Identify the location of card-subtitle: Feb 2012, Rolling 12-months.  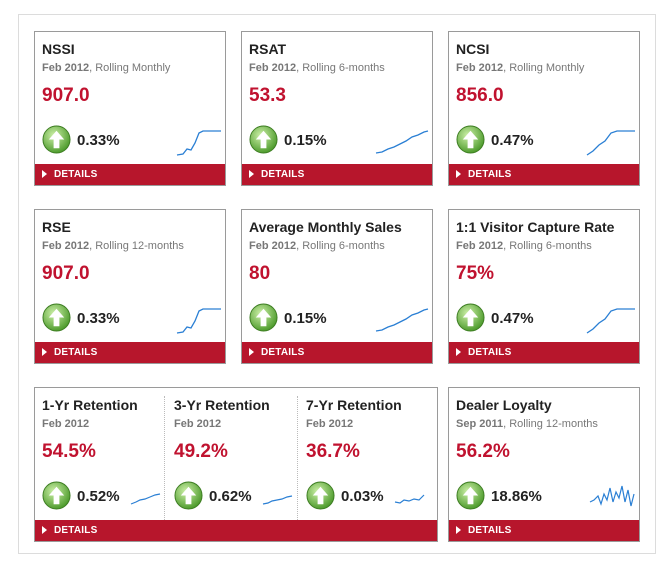
(113, 246).